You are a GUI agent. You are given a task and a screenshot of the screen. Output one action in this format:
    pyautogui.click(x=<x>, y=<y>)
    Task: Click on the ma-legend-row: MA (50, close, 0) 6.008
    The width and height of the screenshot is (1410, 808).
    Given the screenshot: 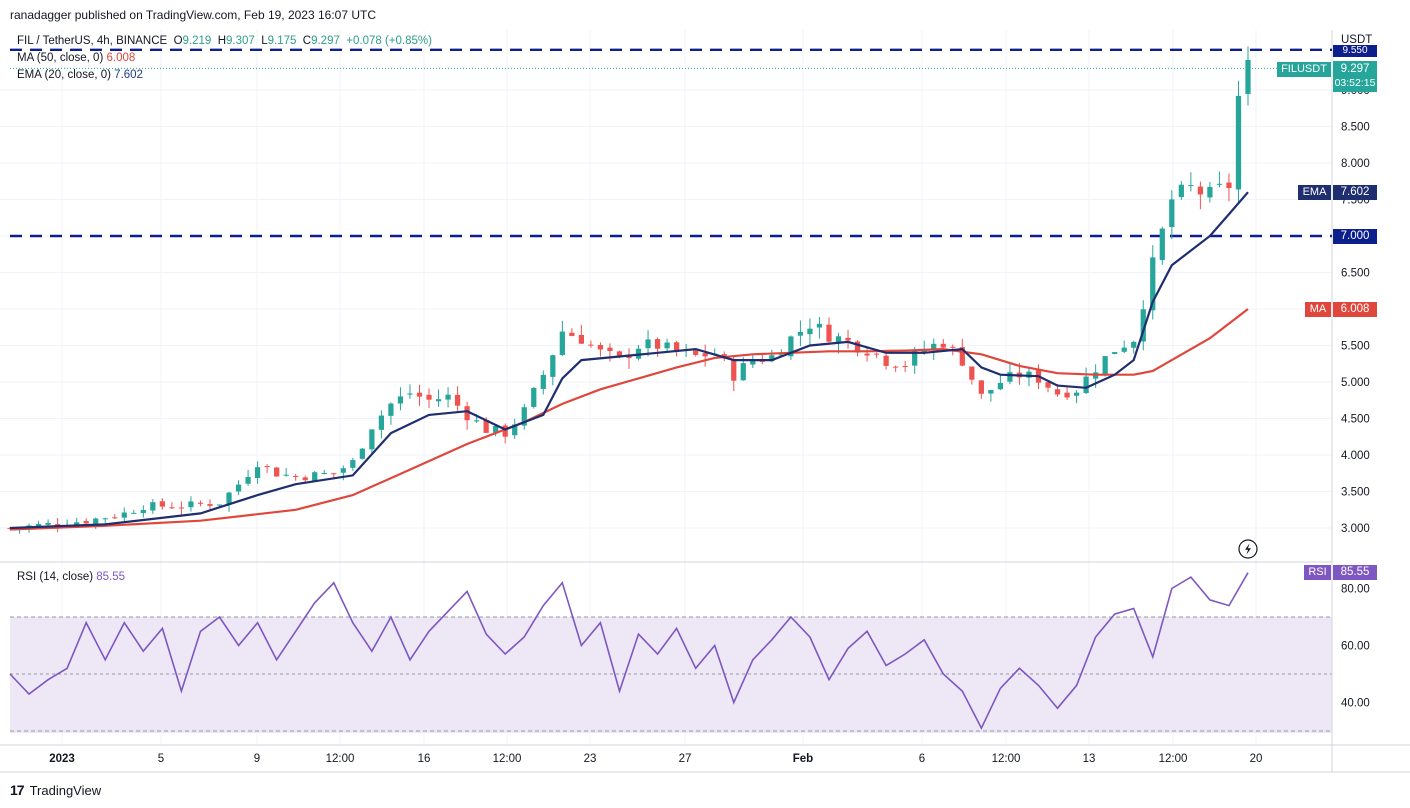 What is the action you would take?
    pyautogui.click(x=76, y=58)
    